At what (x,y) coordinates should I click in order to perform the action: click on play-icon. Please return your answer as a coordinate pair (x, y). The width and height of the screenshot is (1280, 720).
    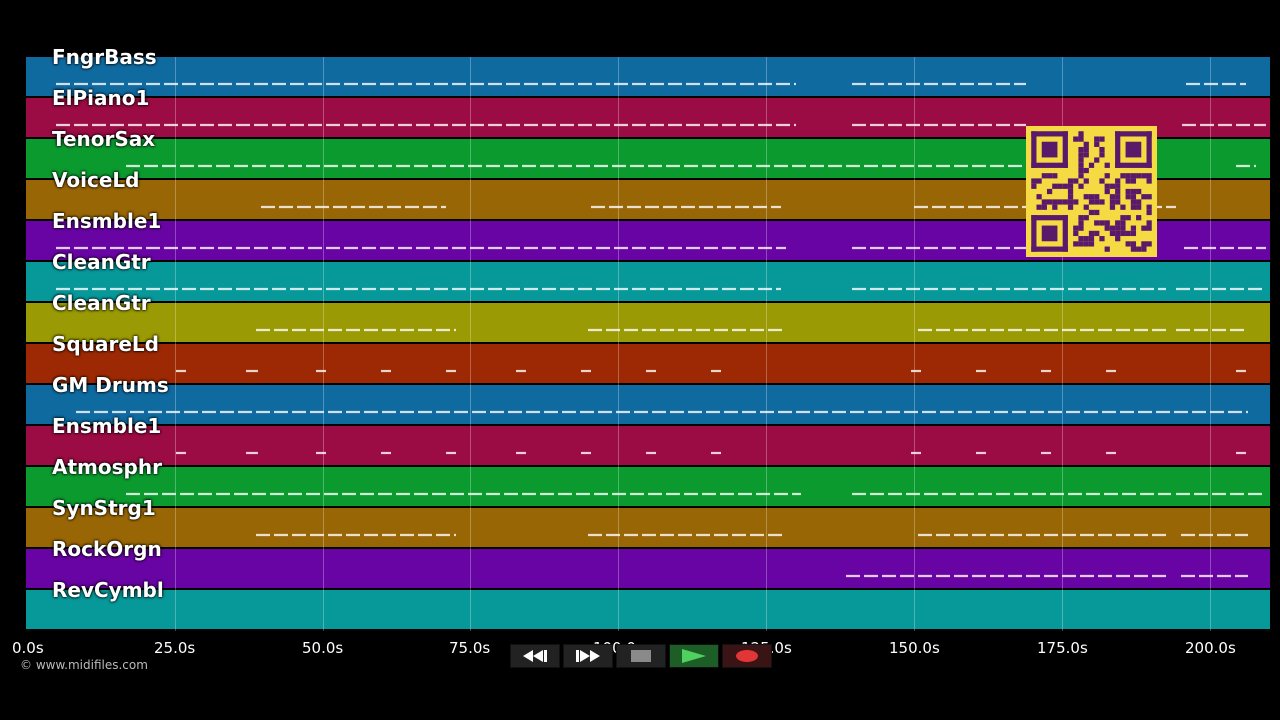
    Looking at the image, I should click on (694, 656).